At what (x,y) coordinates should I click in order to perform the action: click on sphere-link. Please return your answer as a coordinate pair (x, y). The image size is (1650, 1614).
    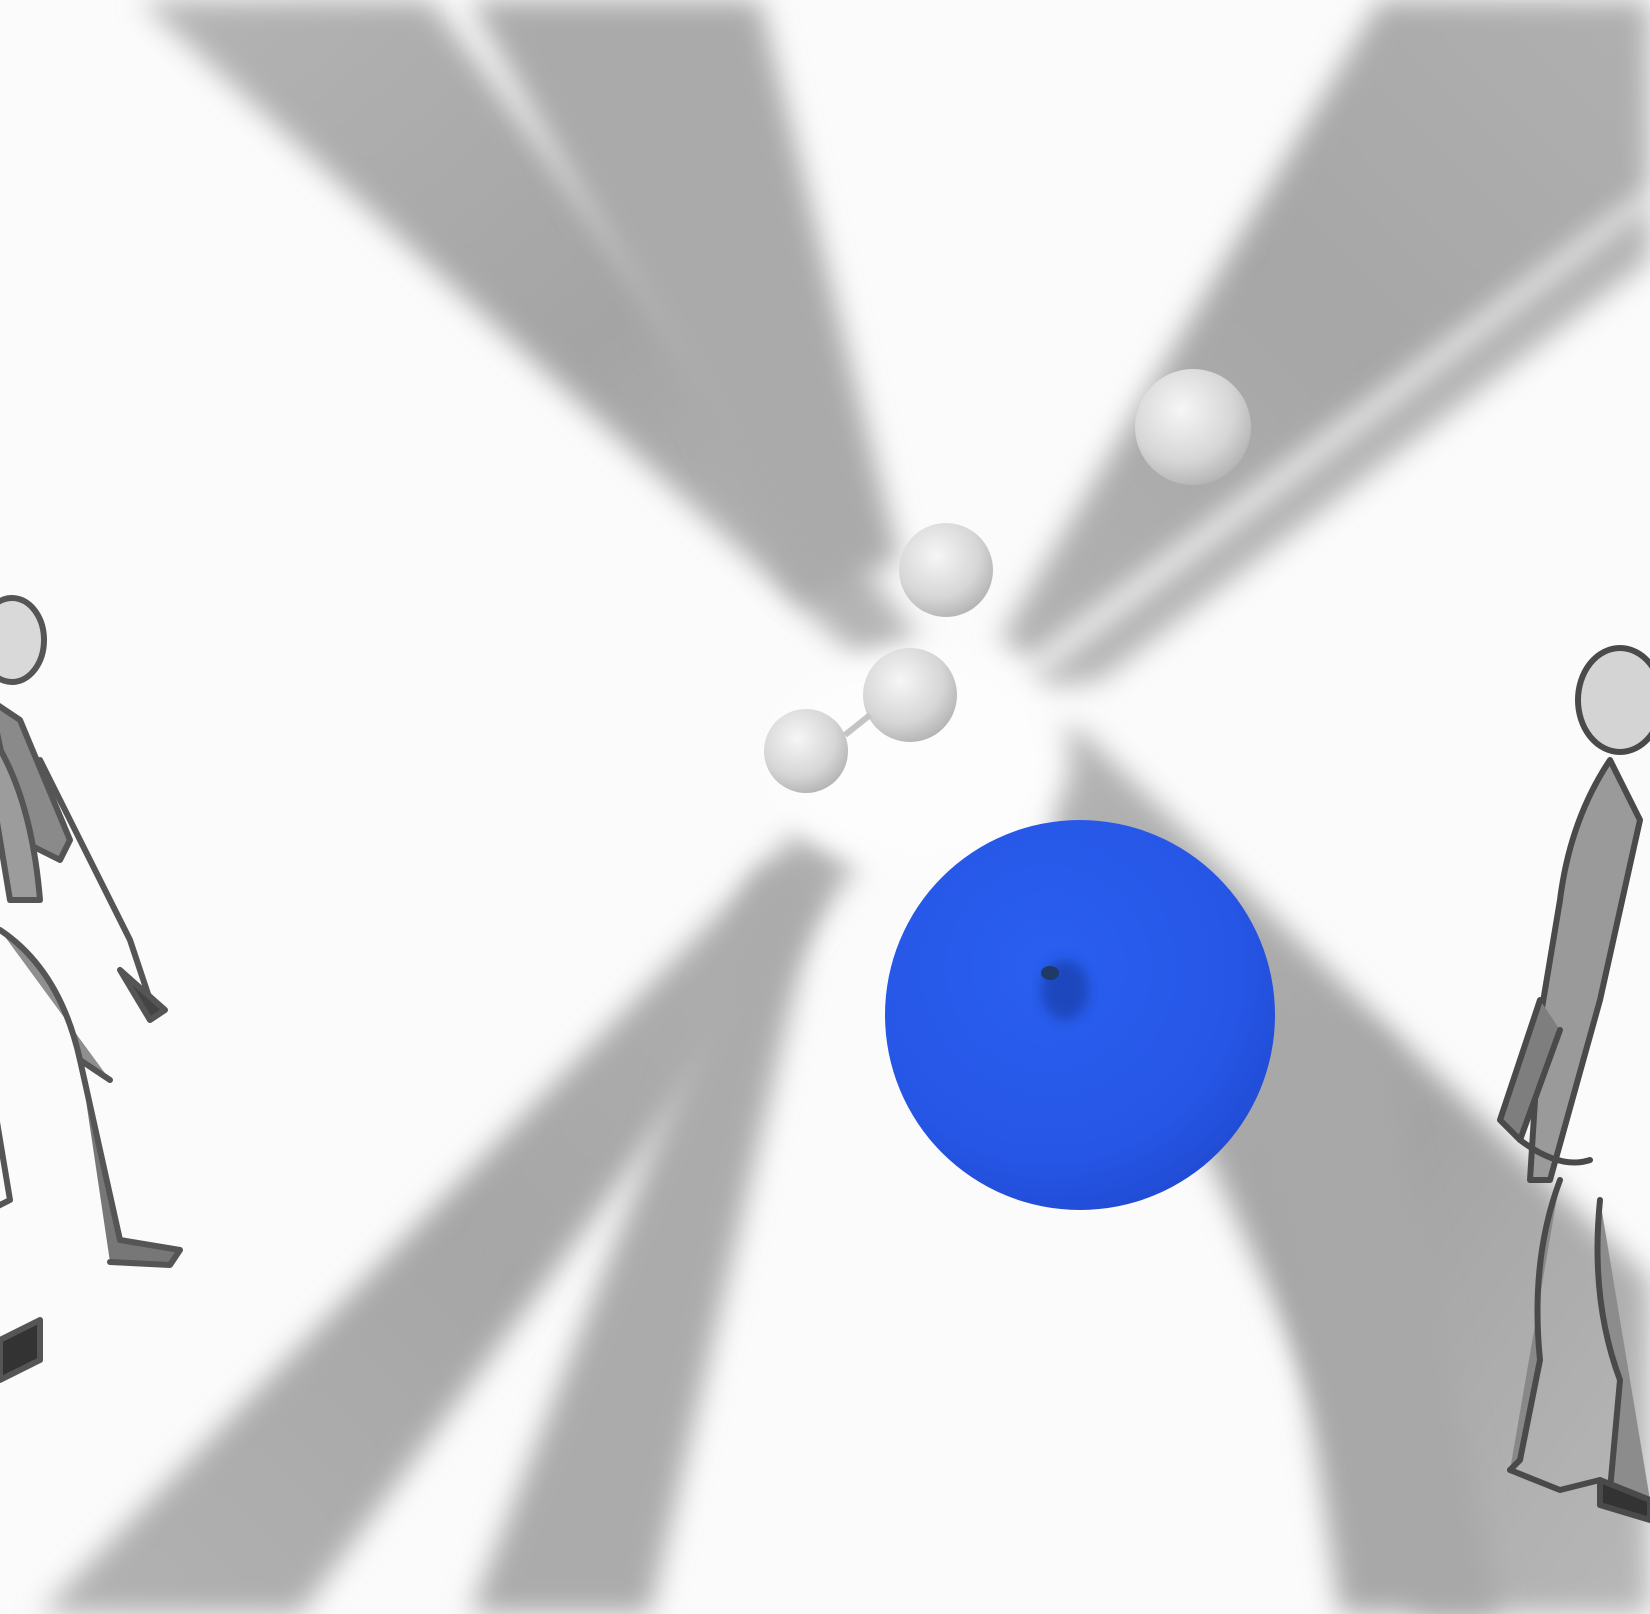
    Looking at the image, I should click on (857, 725).